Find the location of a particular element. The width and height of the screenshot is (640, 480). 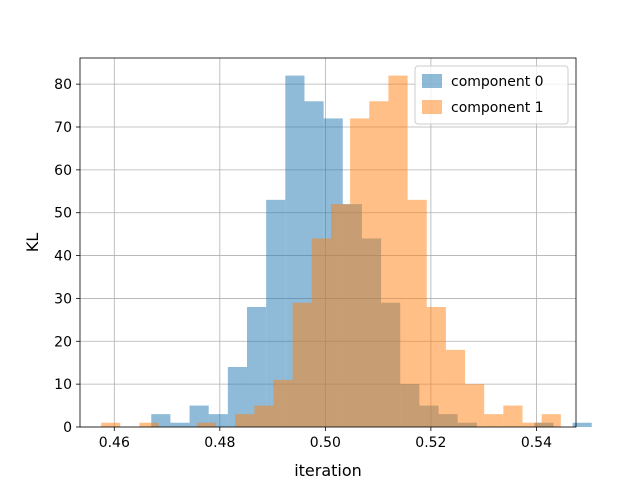

y-tick-label: 70 is located at coordinates (63, 128).